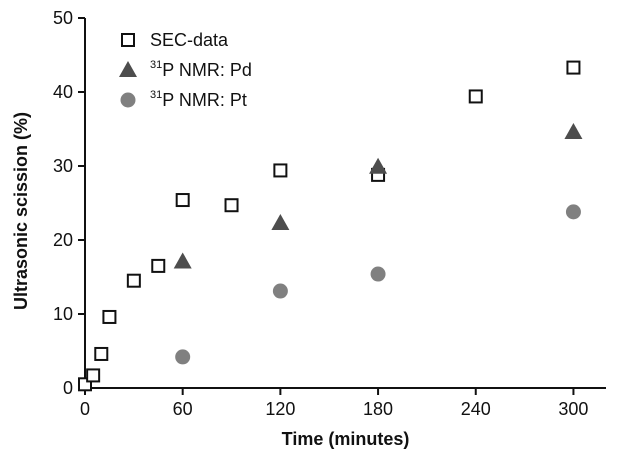 The height and width of the screenshot is (453, 620). Describe the element at coordinates (378, 409) in the screenshot. I see `x-tick-label: 180` at that location.